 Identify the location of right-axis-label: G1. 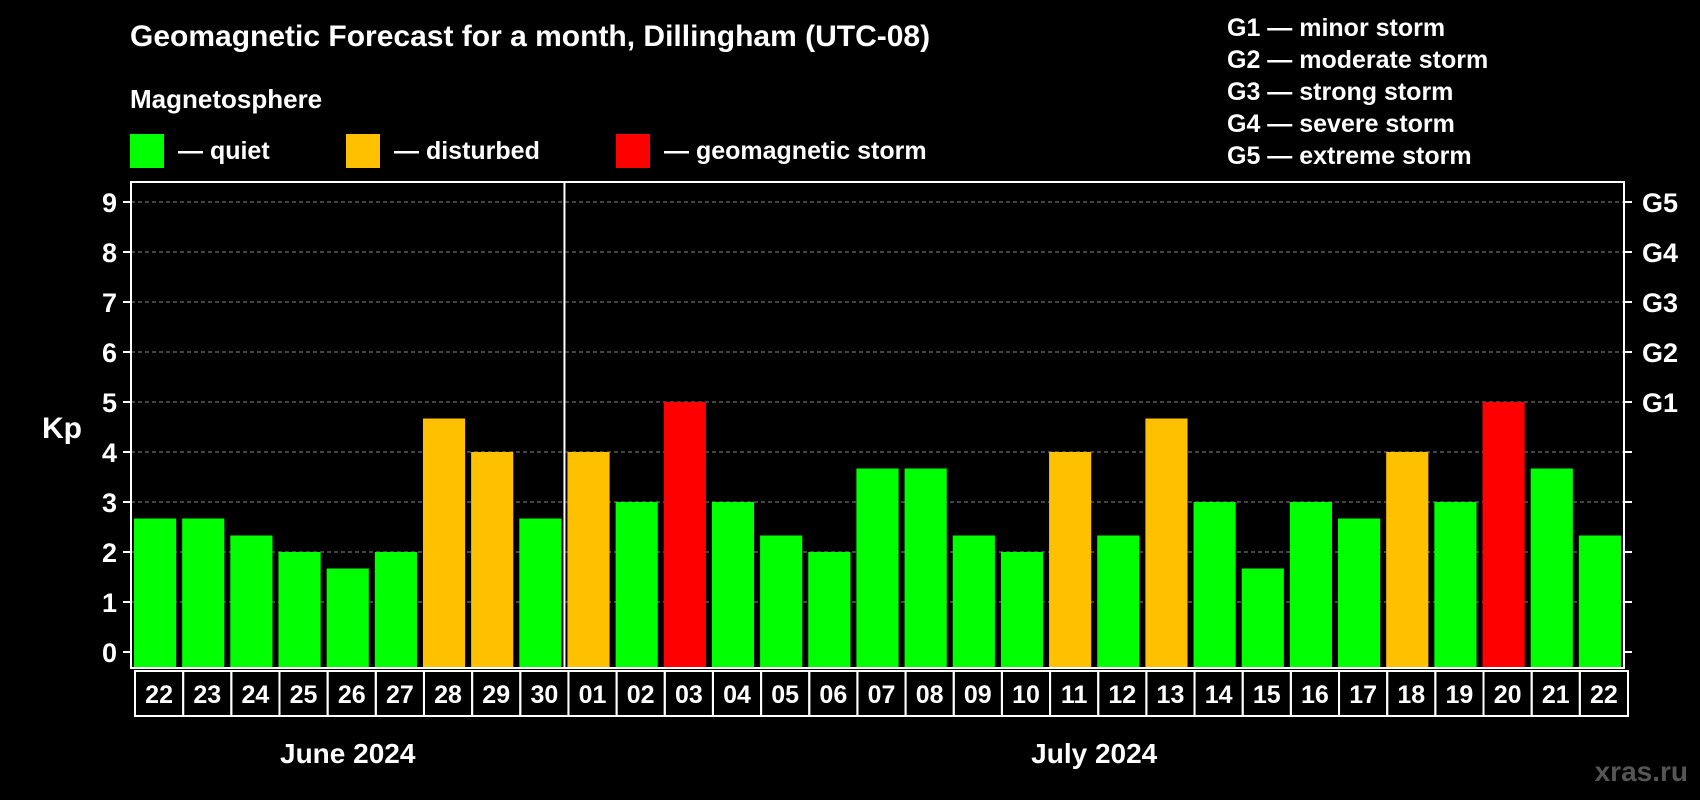
(1660, 403).